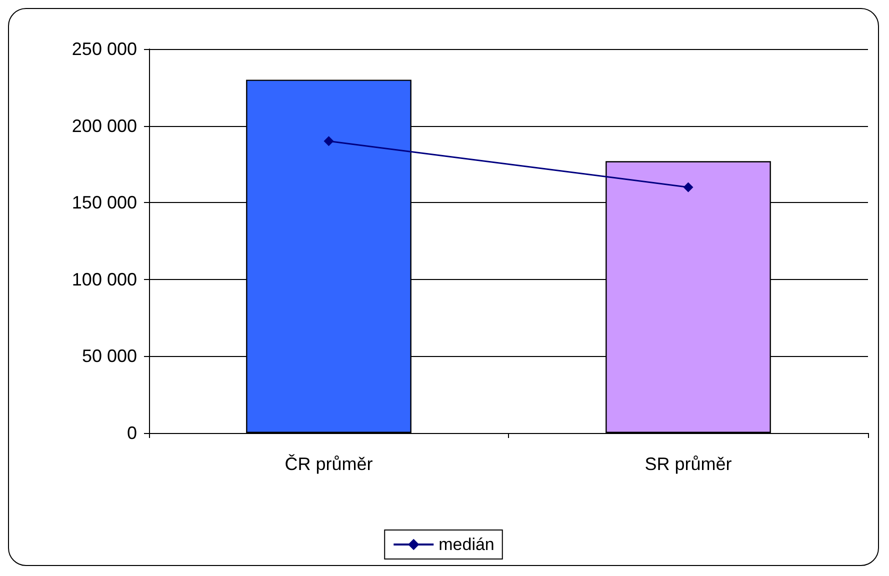 This screenshot has width=889, height=576. What do you see at coordinates (109, 356) in the screenshot?
I see `y-tick-label: 50 000` at bounding box center [109, 356].